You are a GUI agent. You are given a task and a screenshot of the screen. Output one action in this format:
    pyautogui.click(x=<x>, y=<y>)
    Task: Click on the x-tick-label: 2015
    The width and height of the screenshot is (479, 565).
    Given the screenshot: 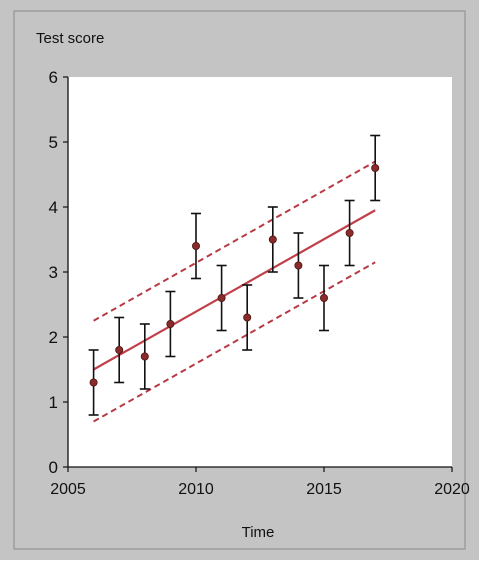 What is the action you would take?
    pyautogui.click(x=324, y=489)
    